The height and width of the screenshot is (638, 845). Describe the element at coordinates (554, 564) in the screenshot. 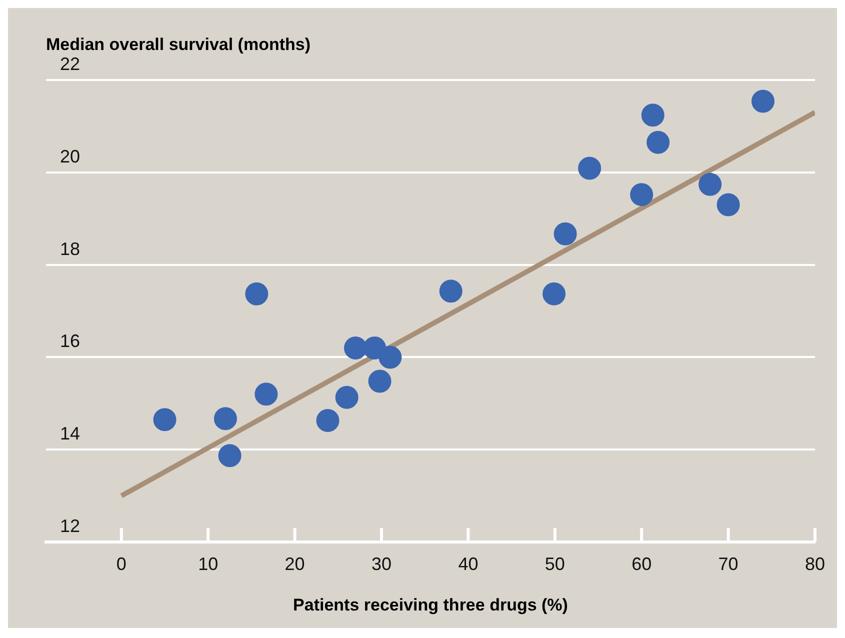

I see `x-tick-label: 50` at that location.